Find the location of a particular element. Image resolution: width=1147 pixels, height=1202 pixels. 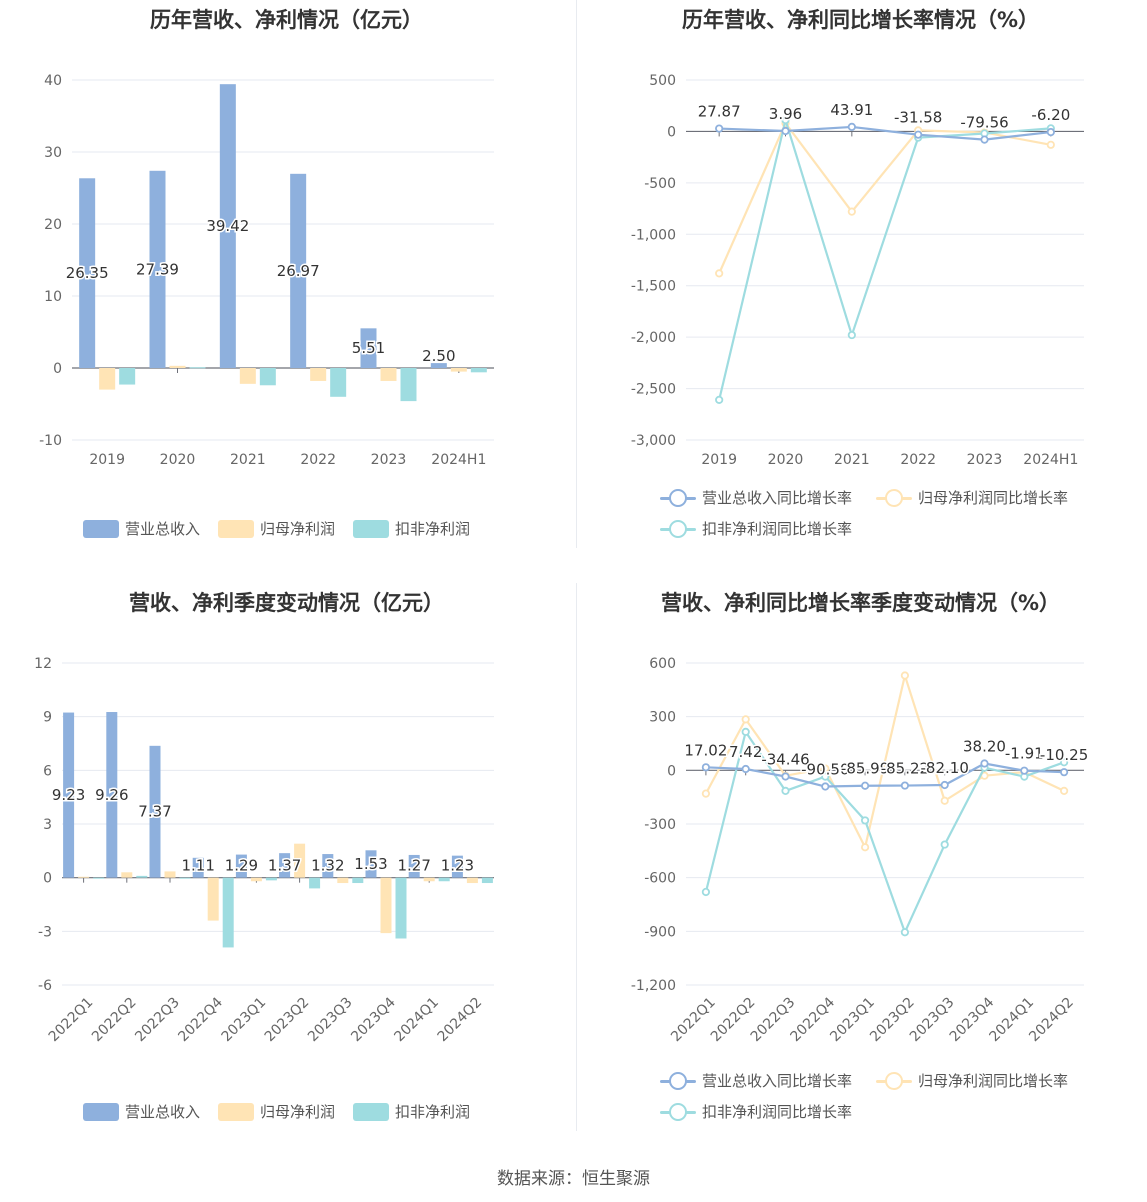

data-label: -85.22 is located at coordinates (905, 769).